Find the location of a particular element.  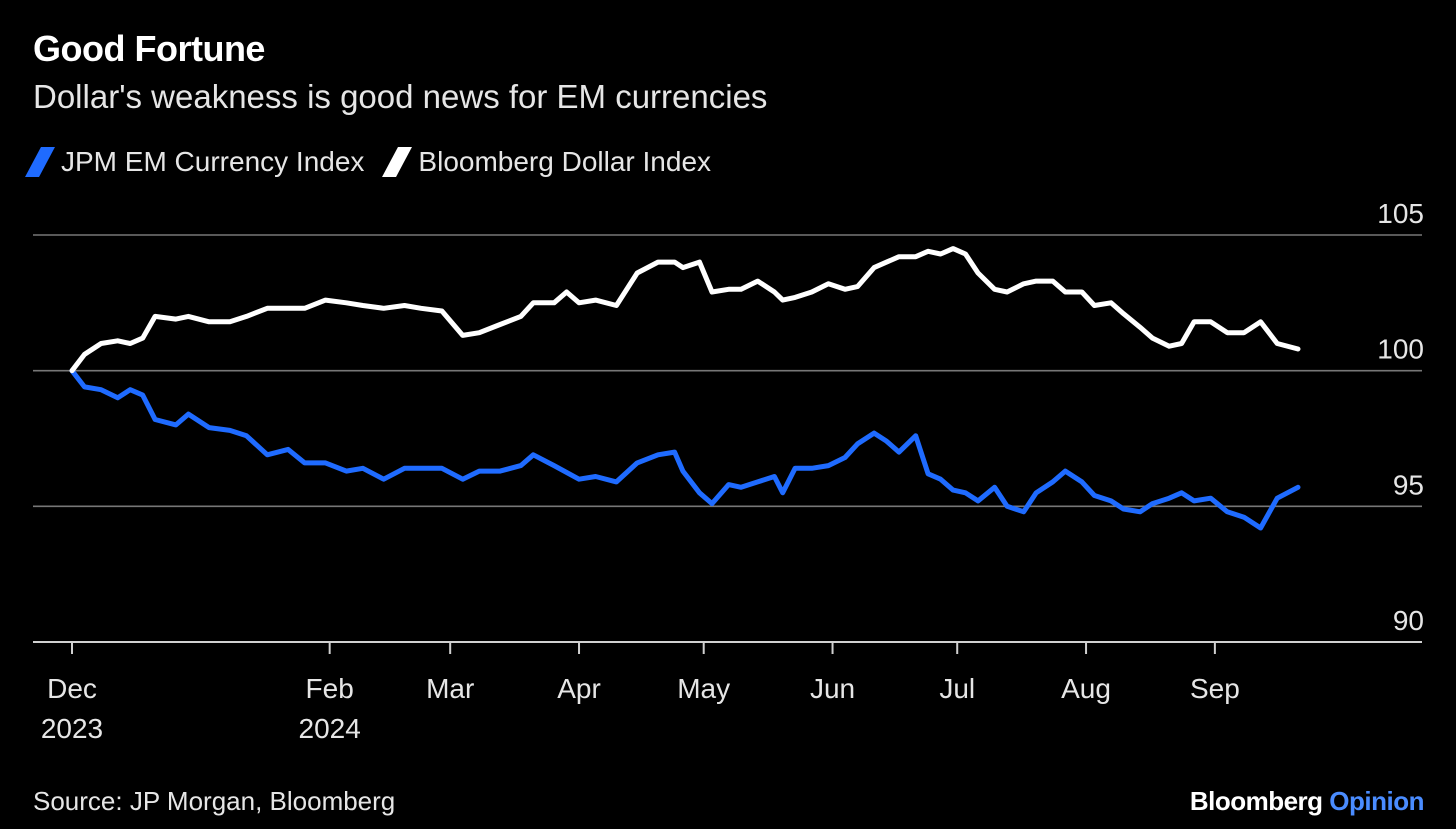

y-tick-label: 105 is located at coordinates (1400, 213).